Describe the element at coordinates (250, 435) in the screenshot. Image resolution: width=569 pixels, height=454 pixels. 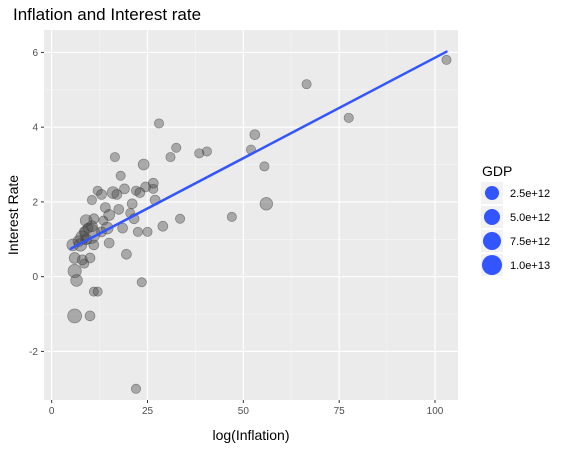
I see `x-axis-label: log(Inflation)` at that location.